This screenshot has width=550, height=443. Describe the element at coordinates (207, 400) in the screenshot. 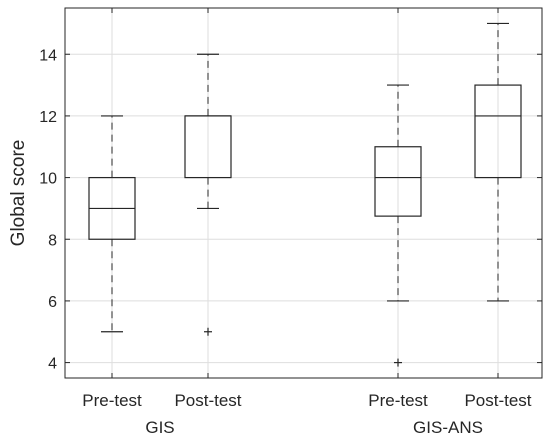

I see `x-tick-label-gis-post-test: Post-test` at that location.